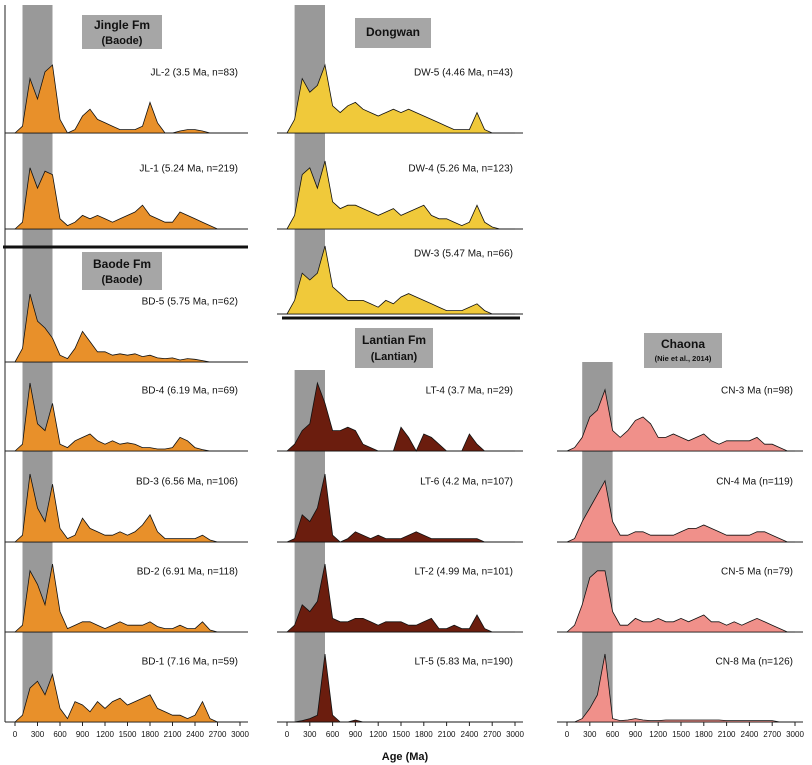 The width and height of the screenshot is (812, 765). I want to click on sample-label: BD-3 (6.56 Ma, n=106), so click(187, 482).